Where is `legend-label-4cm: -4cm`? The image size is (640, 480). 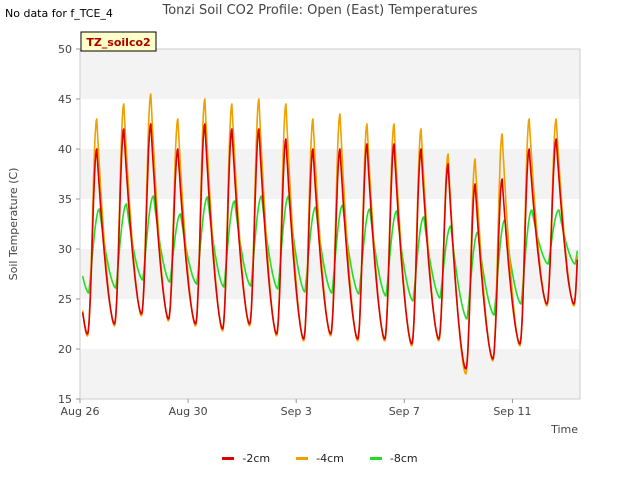
legend-label-4cm: -4cm is located at coordinates (330, 458).